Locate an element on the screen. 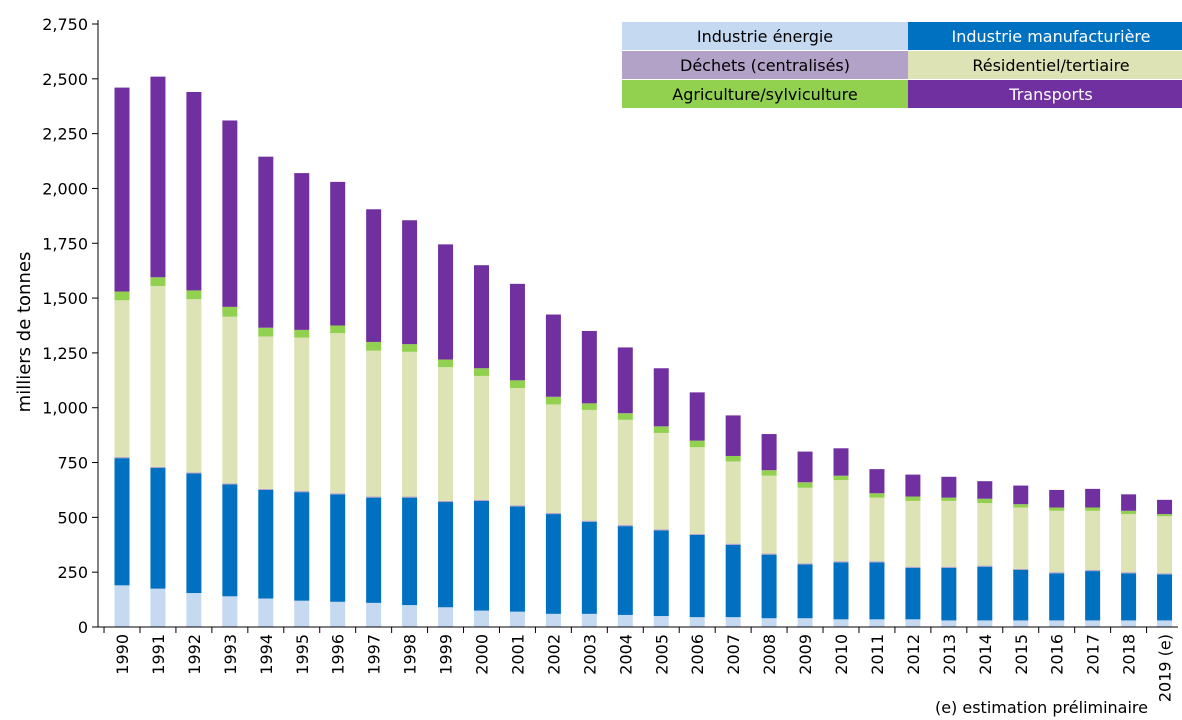 This screenshot has height=720, width=1182. bar-stack-1992 is located at coordinates (194, 359).